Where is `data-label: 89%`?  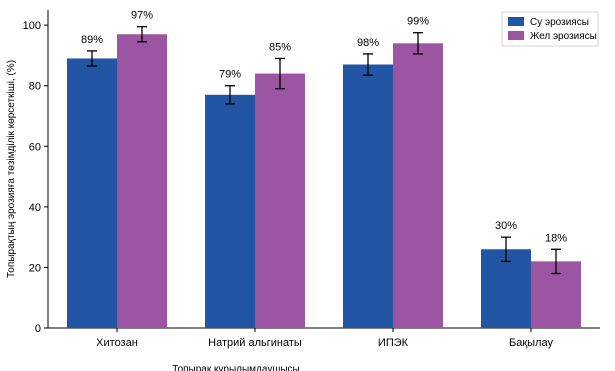 data-label: 89% is located at coordinates (92, 40).